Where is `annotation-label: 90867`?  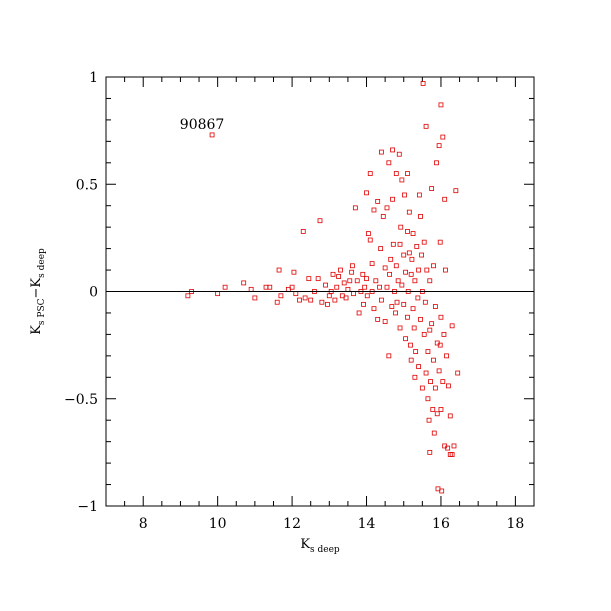
annotation-label: 90867 is located at coordinates (202, 125).